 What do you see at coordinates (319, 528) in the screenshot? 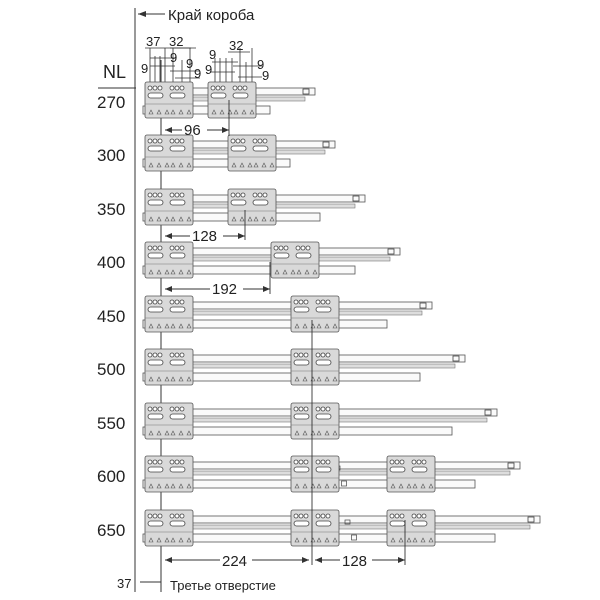
I see `runner-row: 650` at bounding box center [319, 528].